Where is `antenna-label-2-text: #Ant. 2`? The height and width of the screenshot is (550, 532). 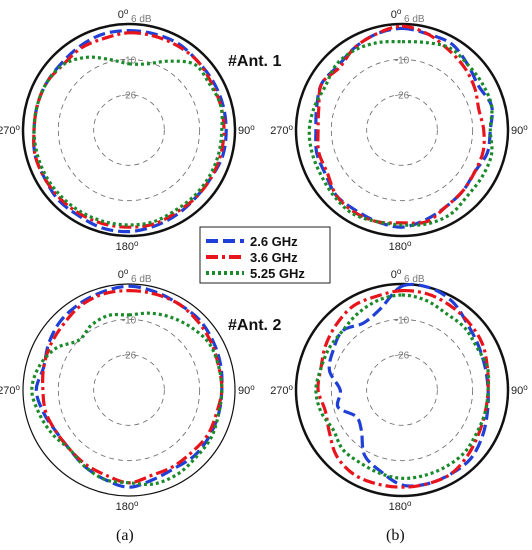 antenna-label-2-text: #Ant. 2 is located at coordinates (254, 325).